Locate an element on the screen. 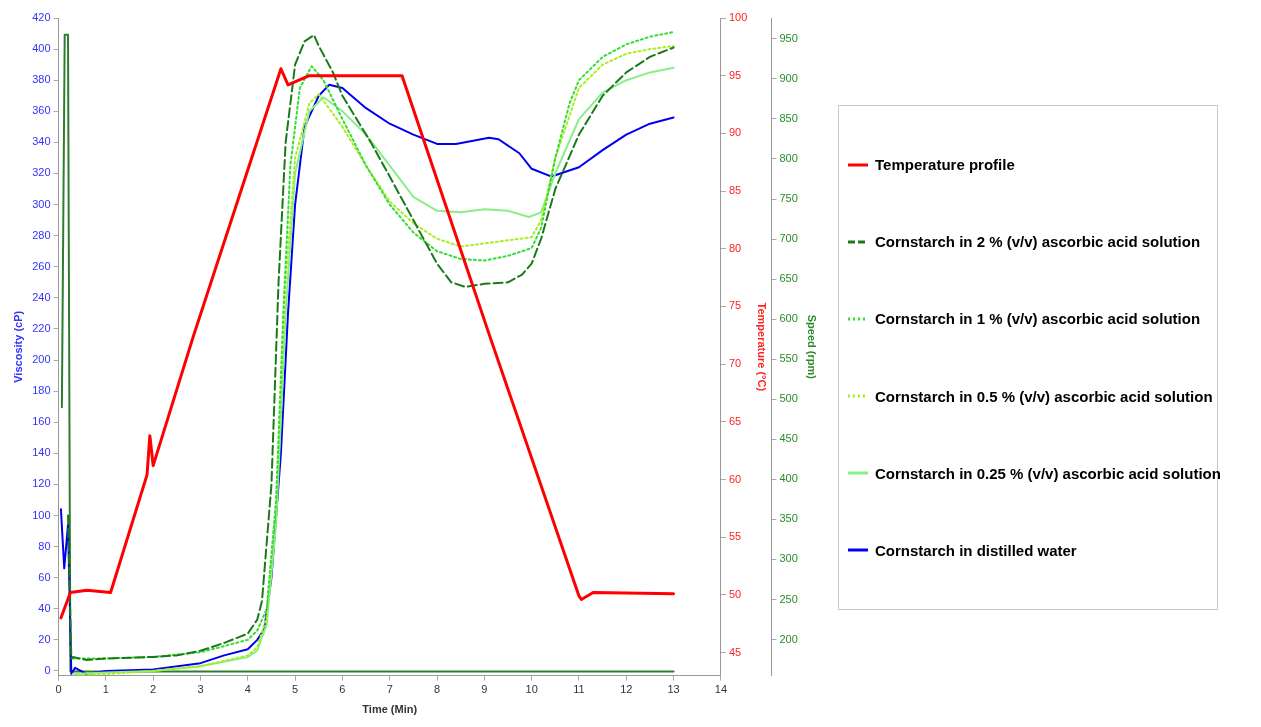  y2-tick-label: 80 is located at coordinates (735, 247).